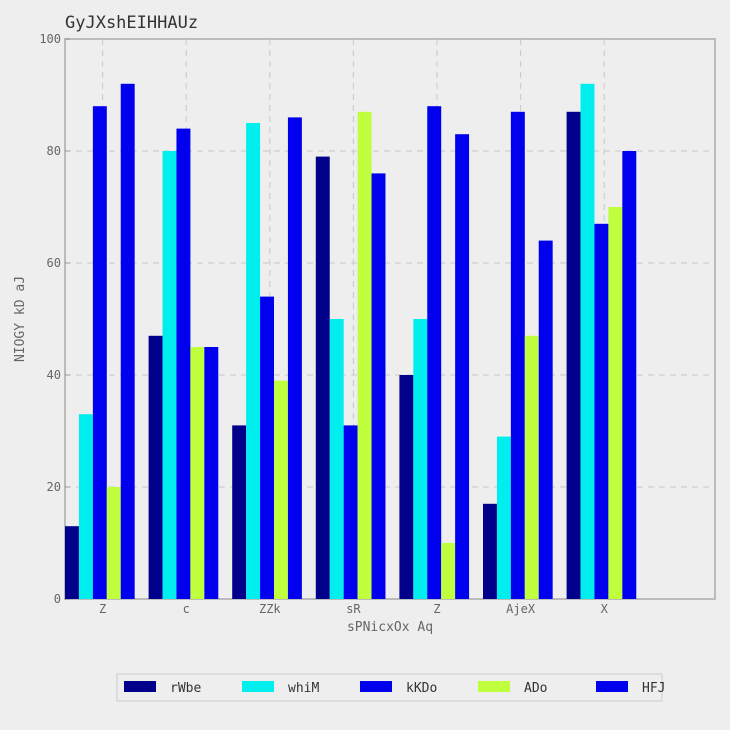 This screenshot has width=730, height=730. What do you see at coordinates (54, 319) in the screenshot?
I see `y-axis-ticks: 0 20 40 60 80 100` at bounding box center [54, 319].